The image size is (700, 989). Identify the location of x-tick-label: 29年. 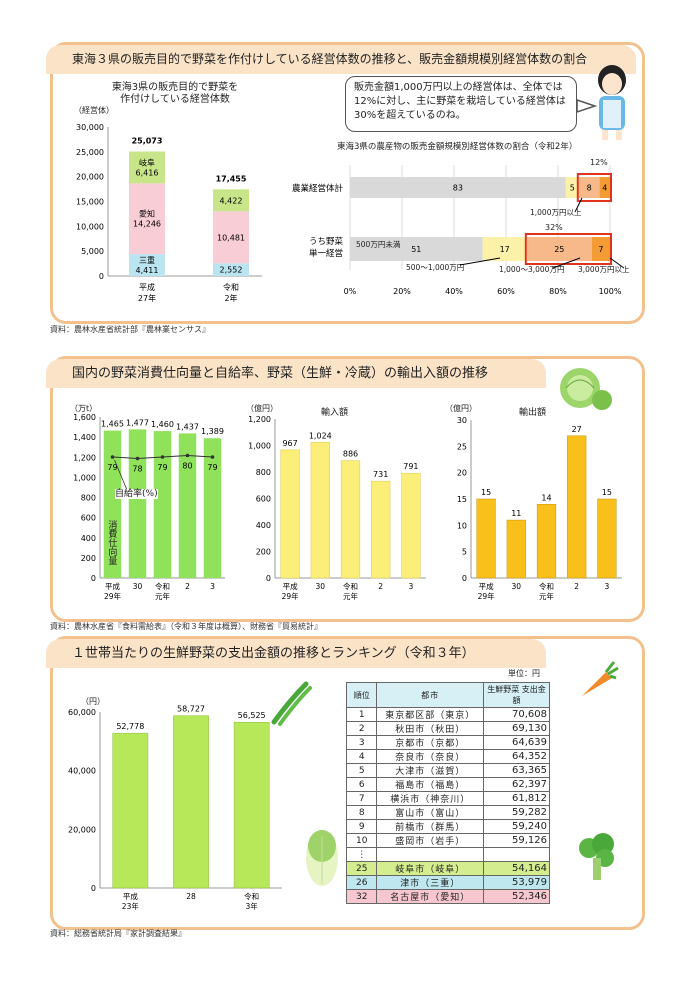
(487, 596).